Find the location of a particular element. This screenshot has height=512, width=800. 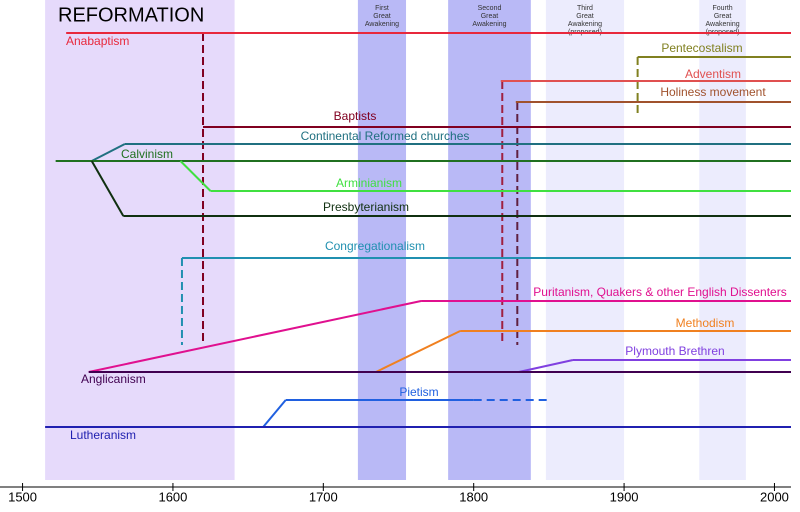

period-title: REFORMATION is located at coordinates (131, 15).